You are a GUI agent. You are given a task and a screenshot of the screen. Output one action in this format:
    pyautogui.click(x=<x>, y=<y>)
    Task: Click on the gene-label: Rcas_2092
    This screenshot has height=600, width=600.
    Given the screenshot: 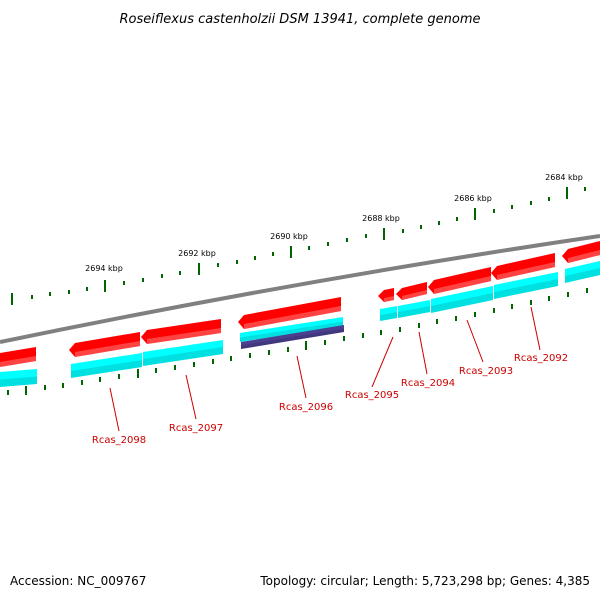 What is the action you would take?
    pyautogui.click(x=541, y=358)
    